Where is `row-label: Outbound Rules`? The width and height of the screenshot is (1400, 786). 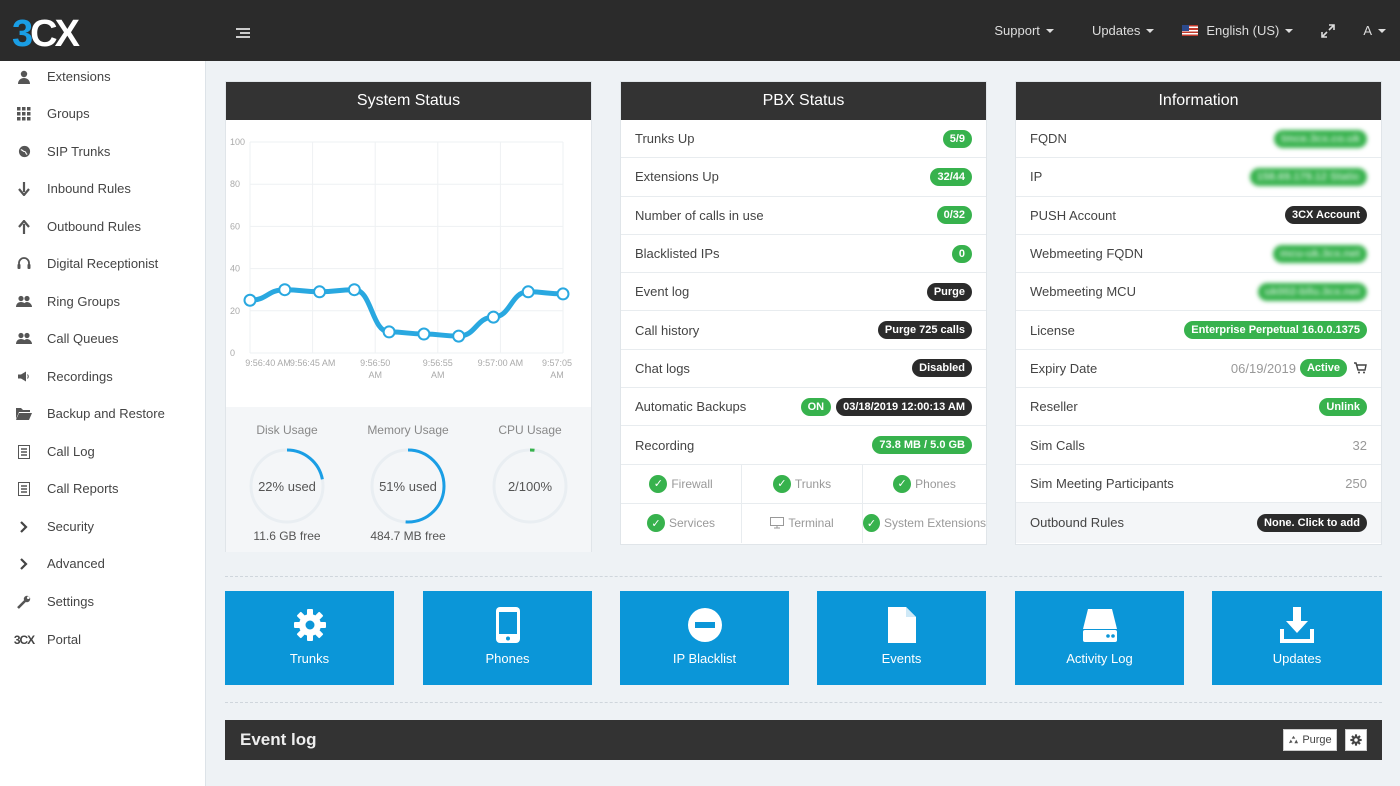 row-label: Outbound Rules is located at coordinates (1077, 523).